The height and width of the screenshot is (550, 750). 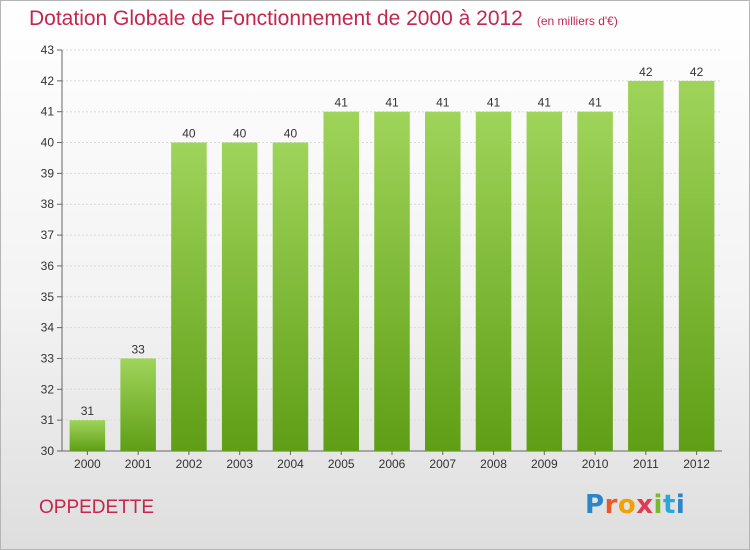 I want to click on title-unit: (en milliers d'€), so click(x=577, y=21).